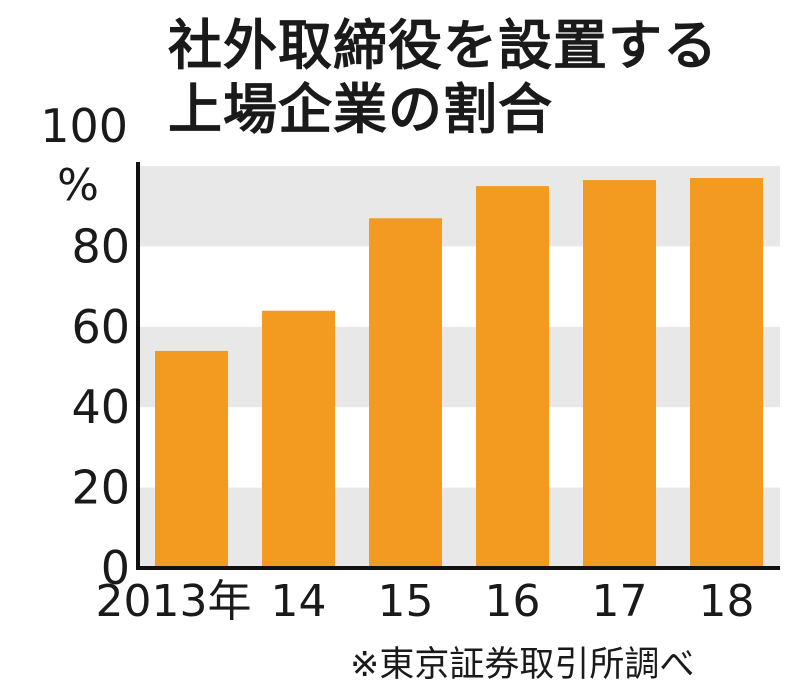 This screenshot has width=800, height=700. Describe the element at coordinates (360, 109) in the screenshot. I see `chart-title-line-2: 上場企業の割合` at that location.